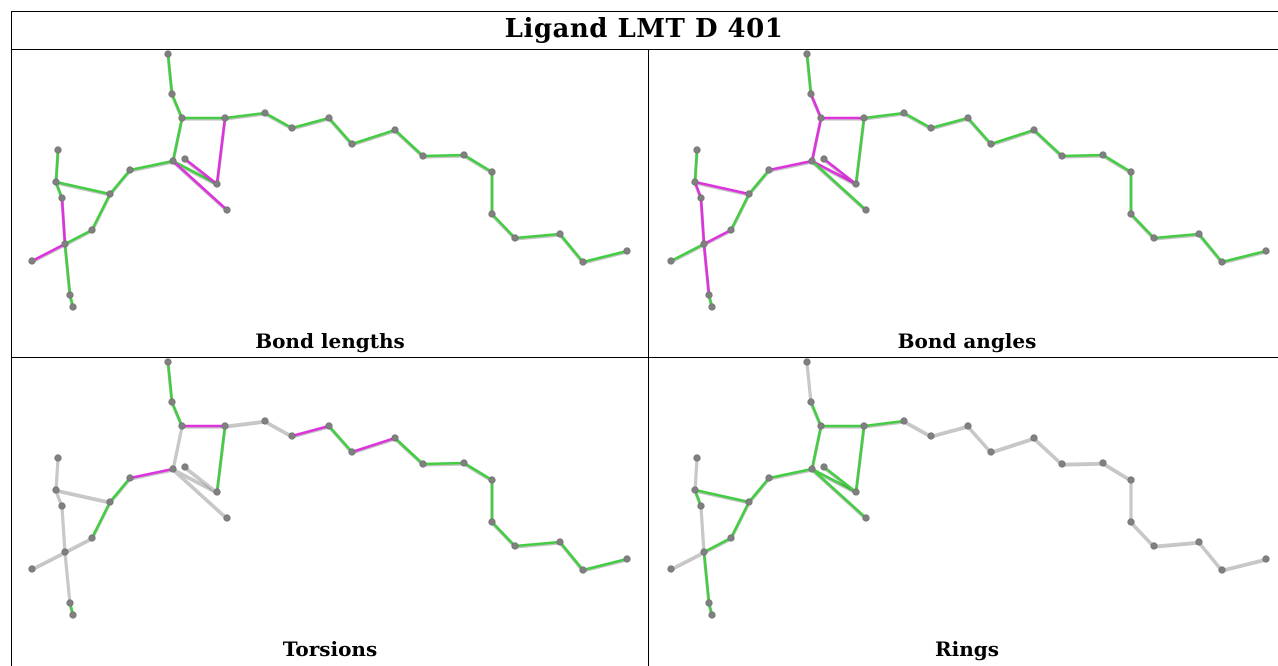  What do you see at coordinates (644, 29) in the screenshot?
I see `page-title: Ligand LMT D 401` at bounding box center [644, 29].